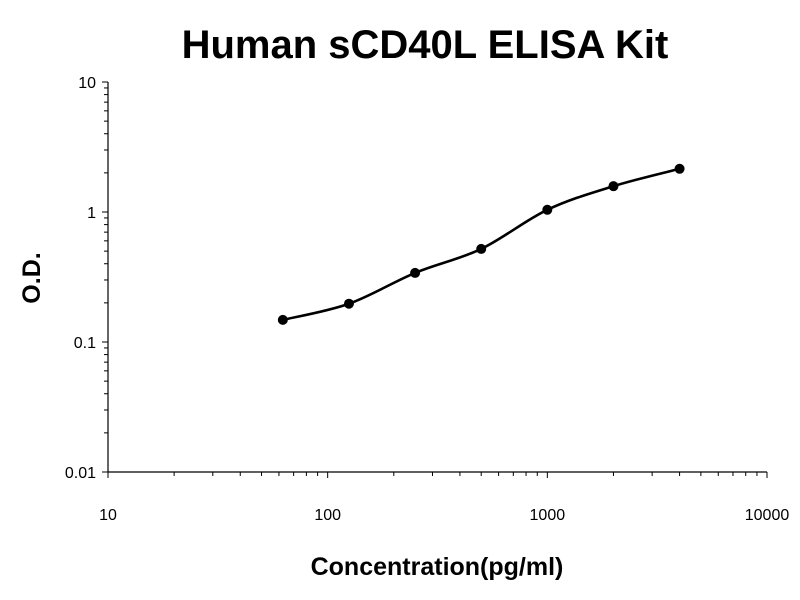 This screenshot has height=600, width=800. I want to click on x-tick-label: 1000, so click(548, 515).